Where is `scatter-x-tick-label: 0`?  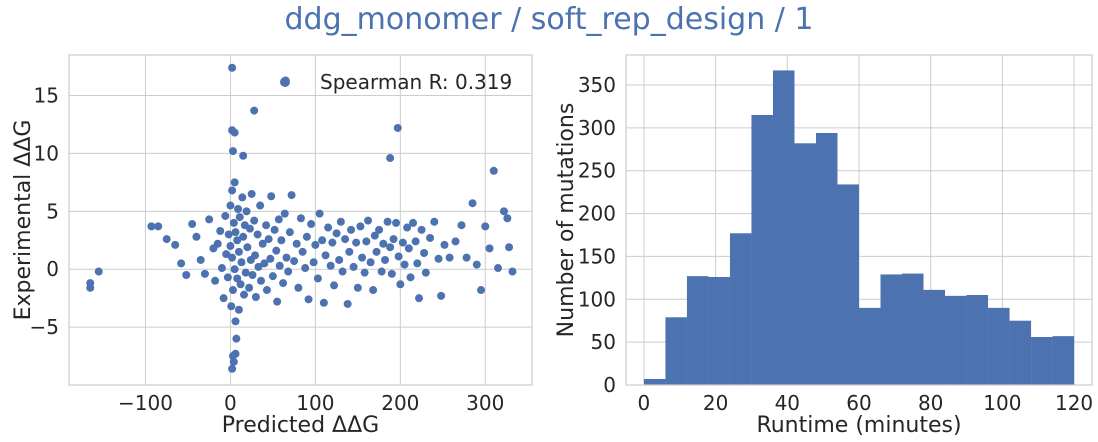 scatter-x-tick-label: 0 is located at coordinates (230, 403).